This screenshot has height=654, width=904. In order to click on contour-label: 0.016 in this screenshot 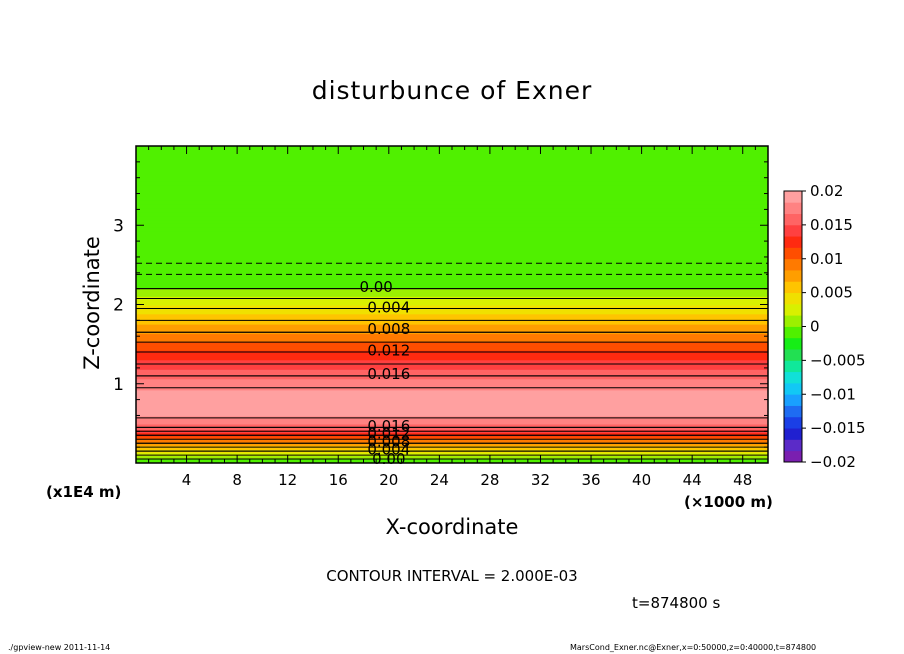, I will do `click(388, 374)`.